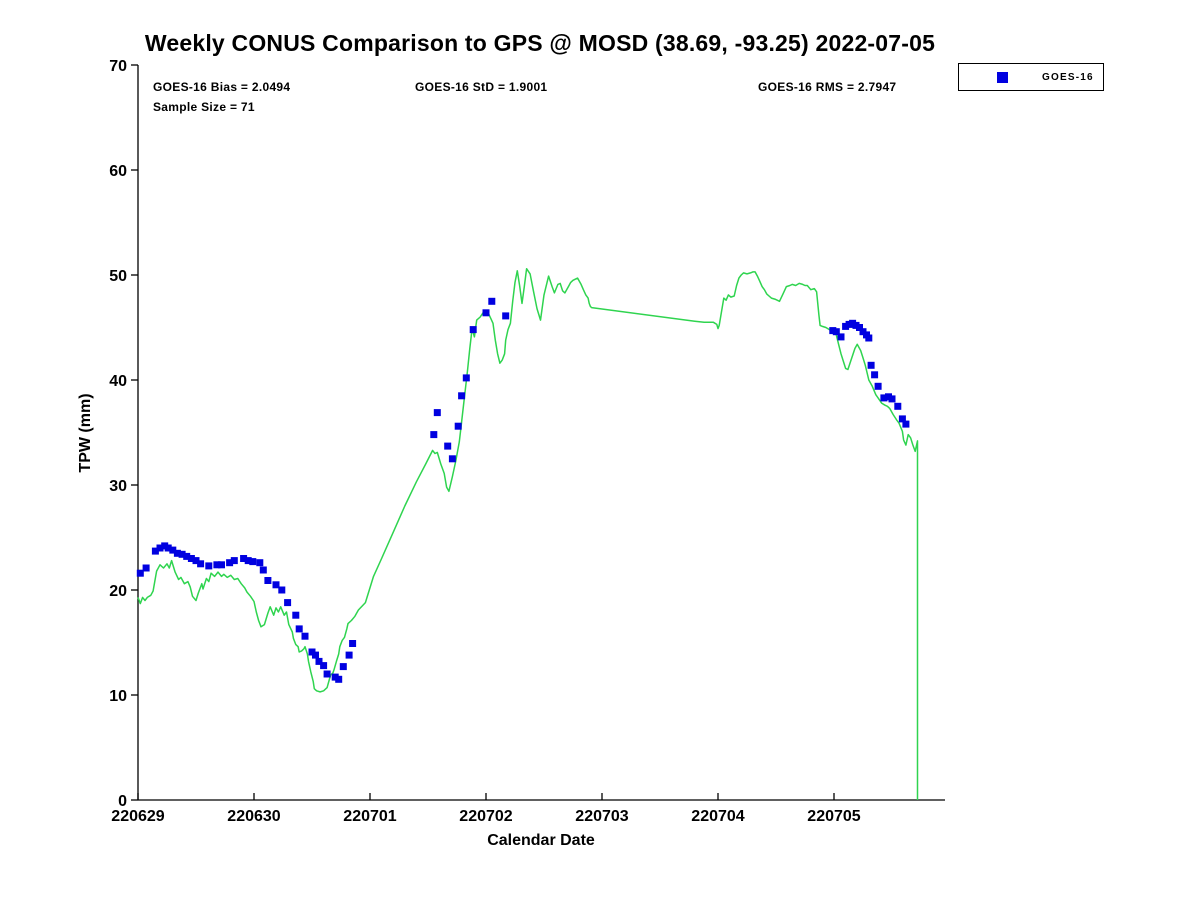 This screenshot has width=1200, height=905. I want to click on stat-std: GOES-16 StD = 1.9001, so click(481, 87).